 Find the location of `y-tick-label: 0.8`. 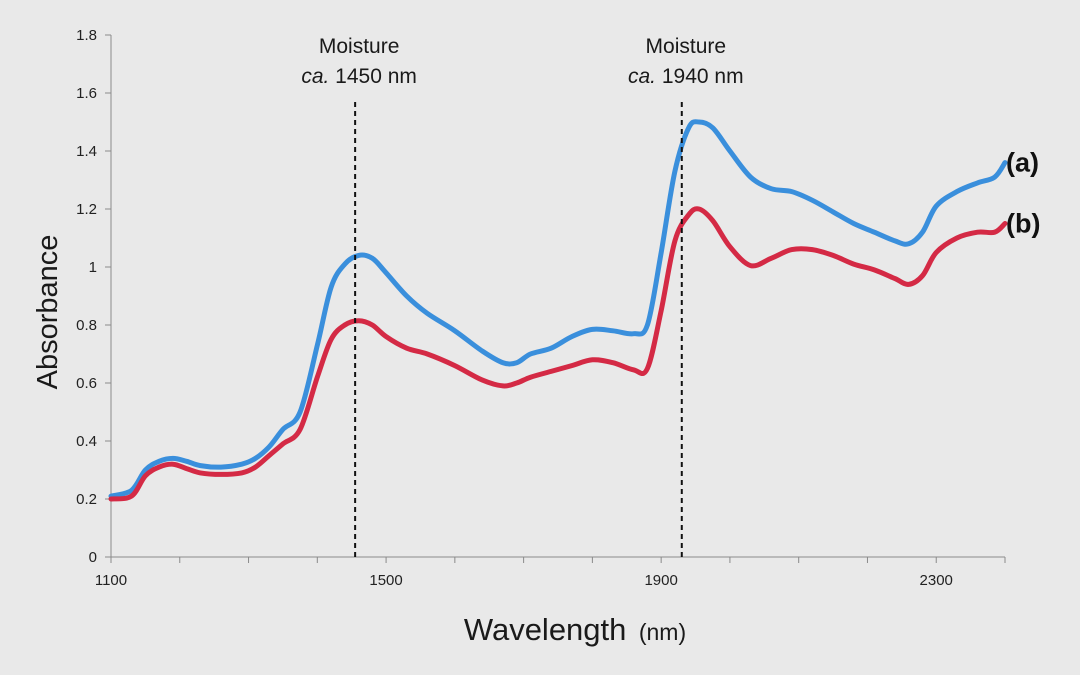

y-tick-label: 0.8 is located at coordinates (86, 325).